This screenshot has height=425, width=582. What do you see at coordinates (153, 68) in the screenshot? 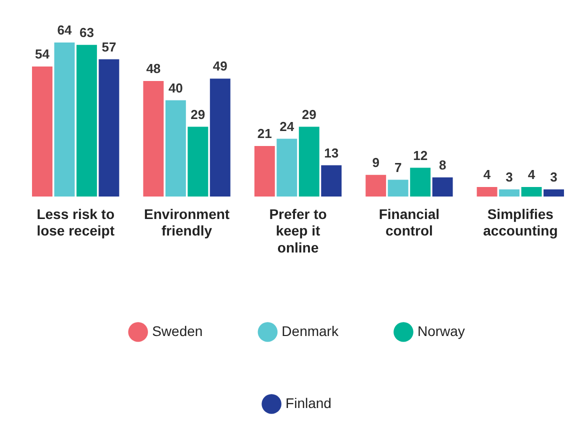
I see `data-label: 48` at bounding box center [153, 68].